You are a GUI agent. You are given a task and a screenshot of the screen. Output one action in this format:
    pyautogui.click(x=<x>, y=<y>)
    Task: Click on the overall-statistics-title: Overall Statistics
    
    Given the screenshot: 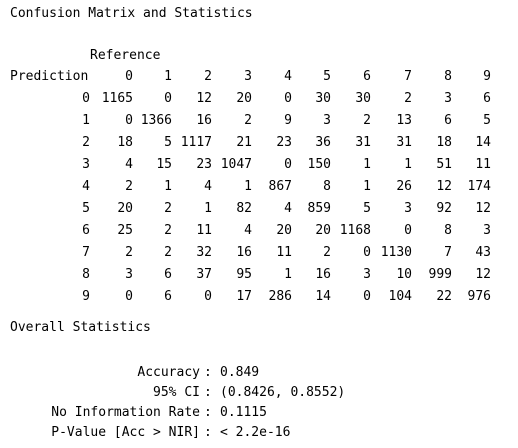 What is the action you would take?
    pyautogui.click(x=80, y=327)
    